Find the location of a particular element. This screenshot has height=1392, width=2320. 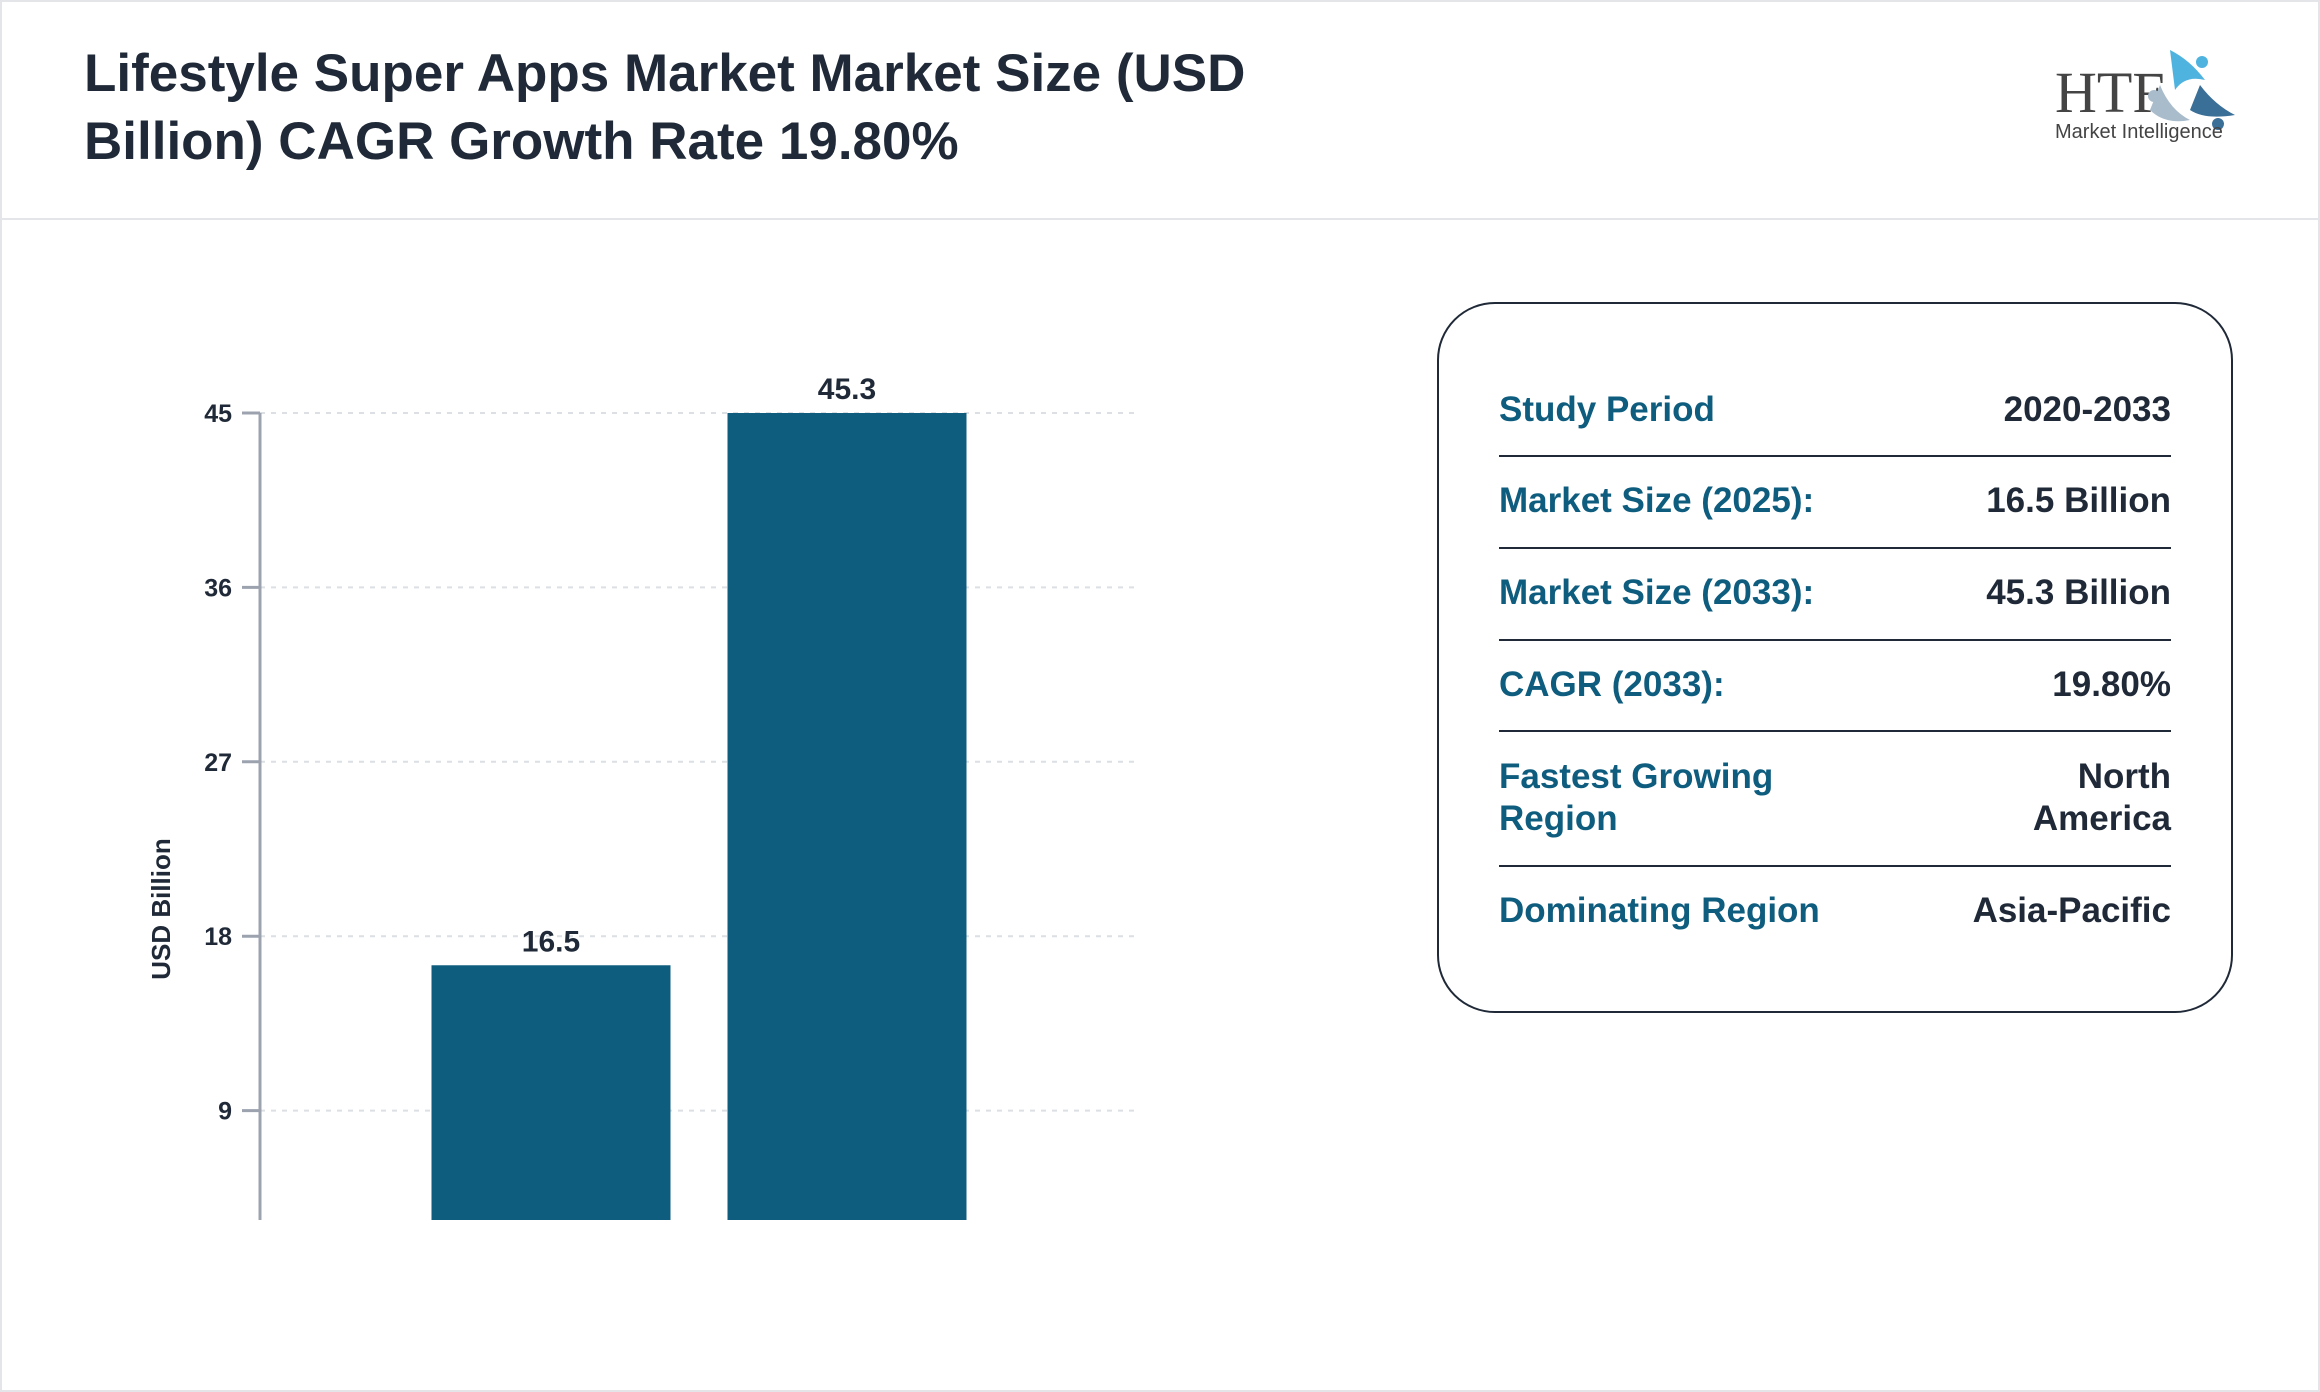

htf-logo: HTF Market Intelligence is located at coordinates (2145, 95).